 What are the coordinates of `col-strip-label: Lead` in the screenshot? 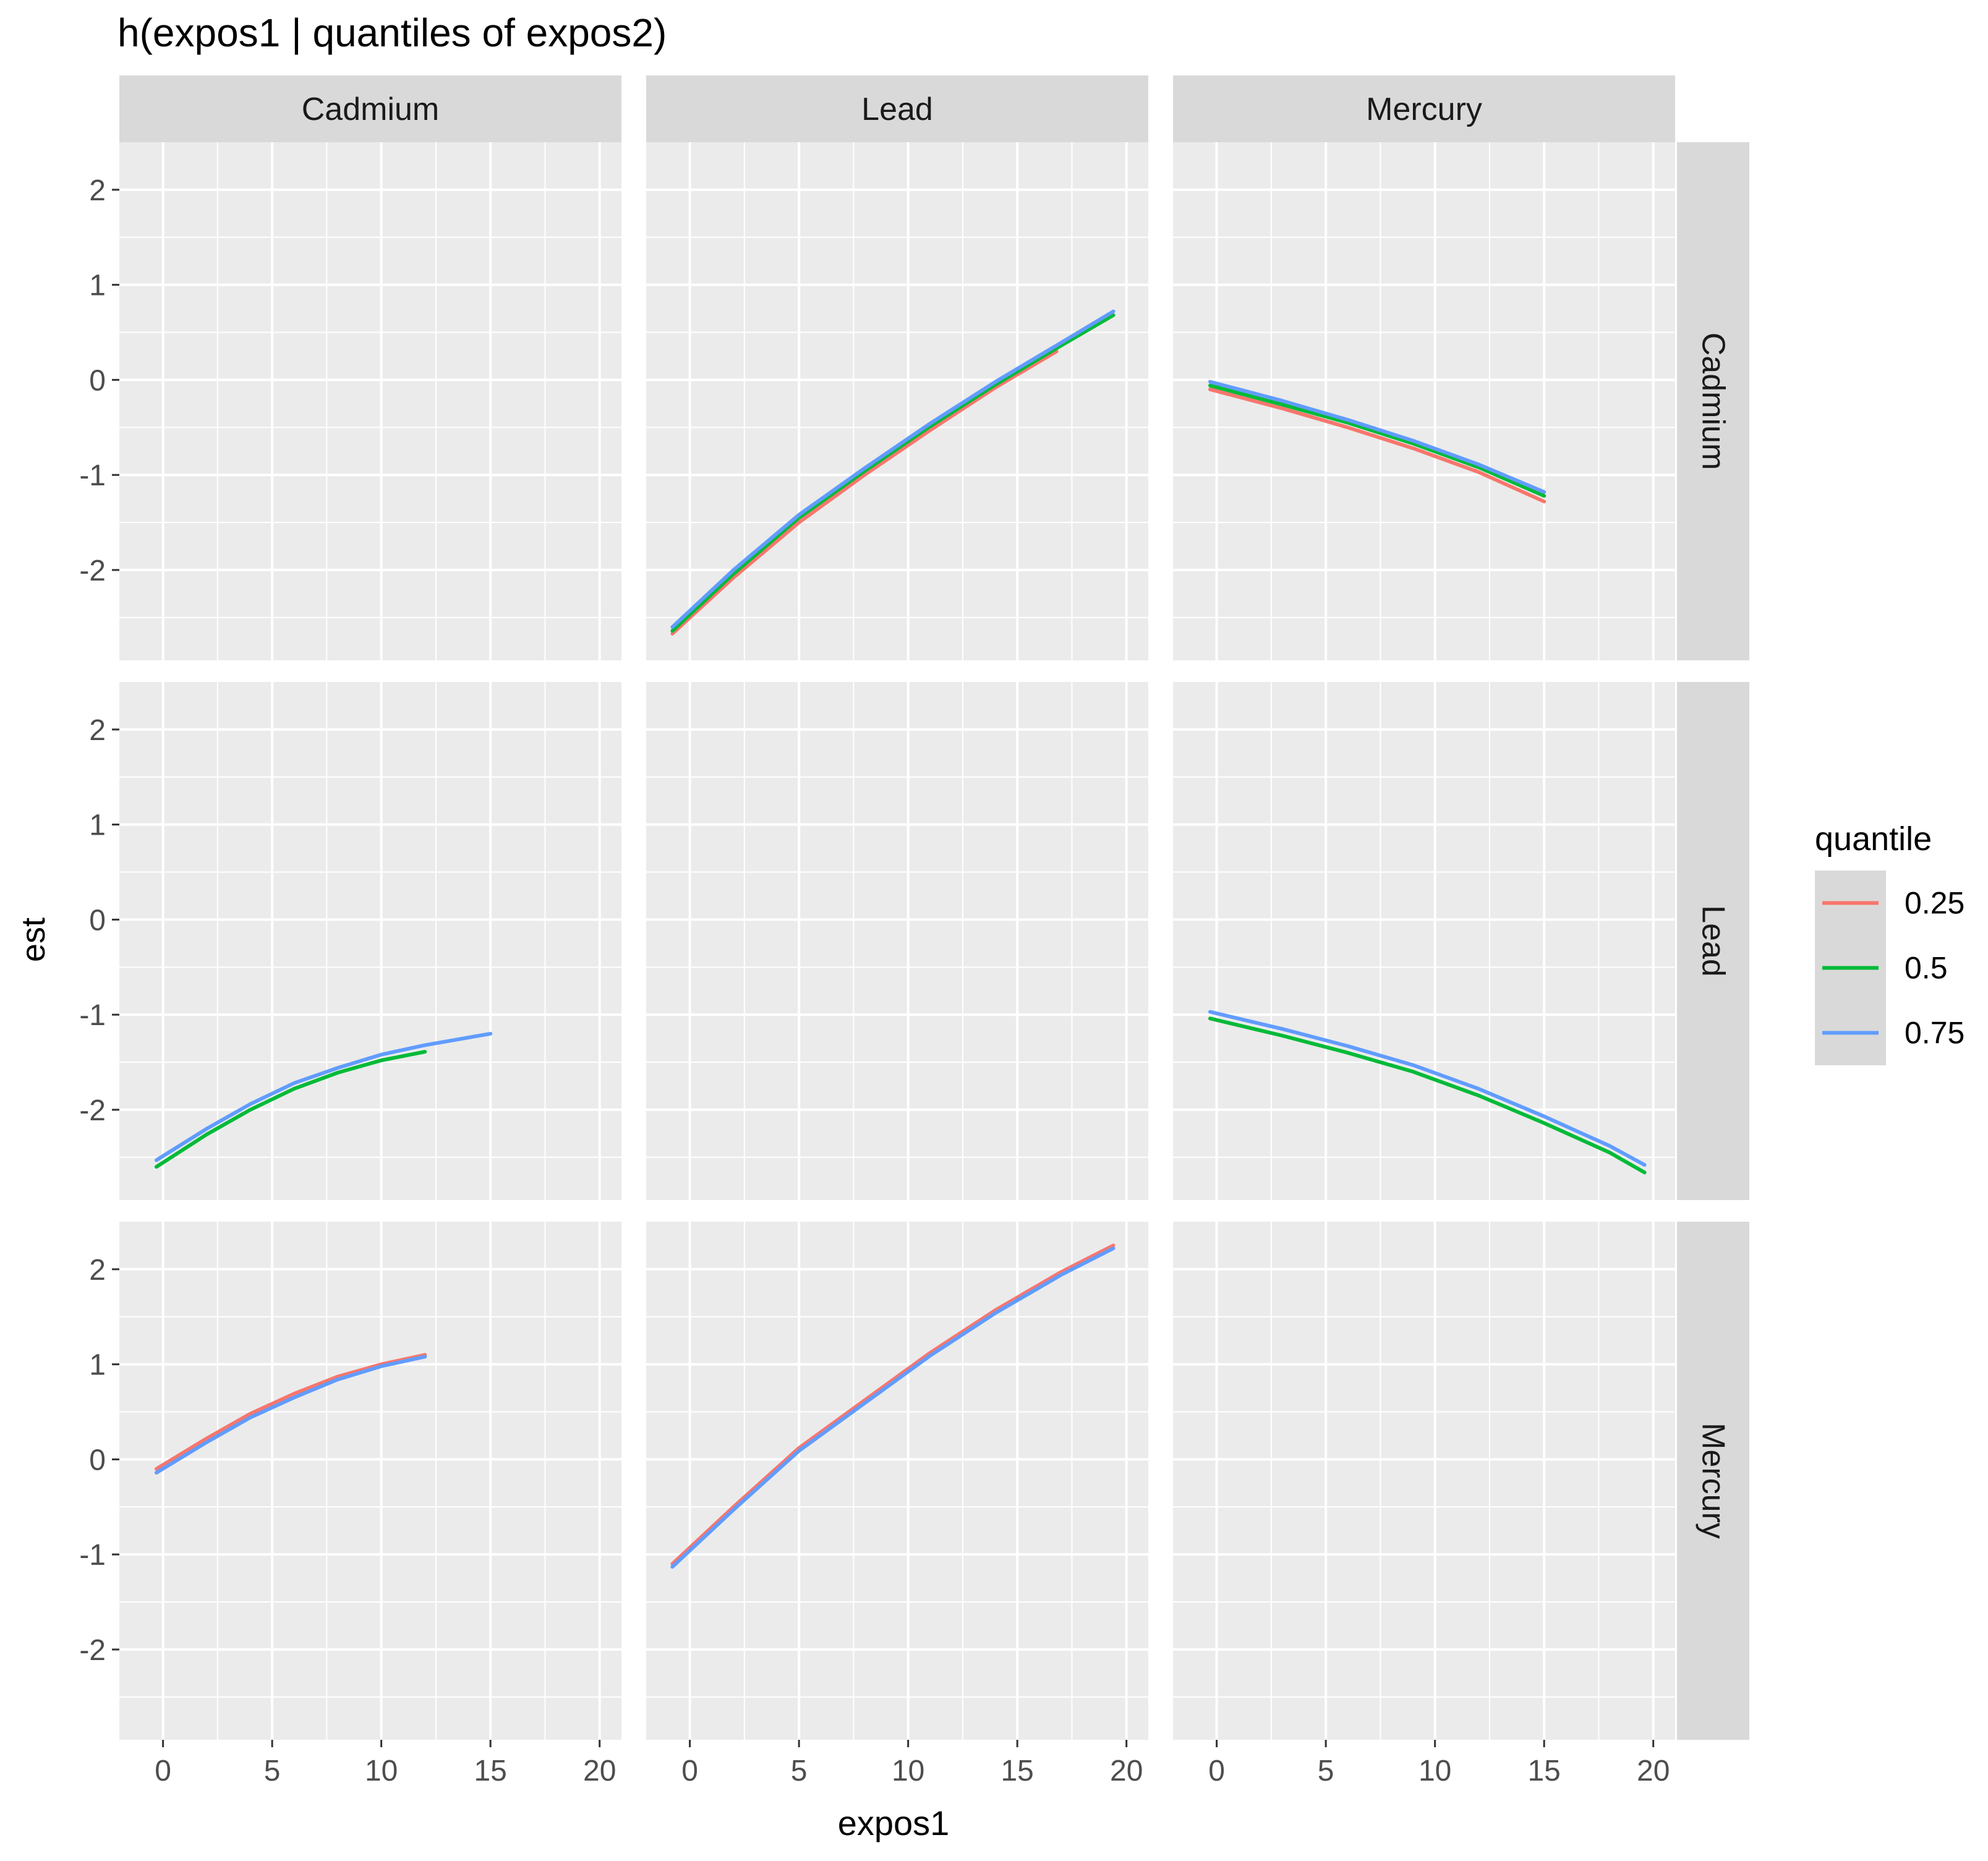 It's located at (897, 109).